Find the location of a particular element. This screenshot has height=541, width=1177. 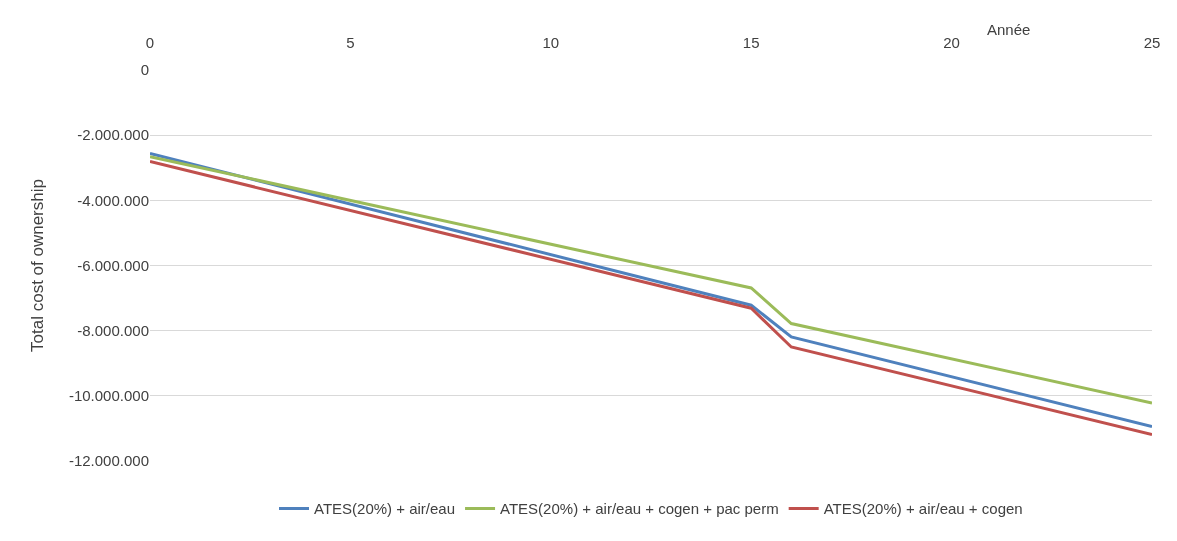

x-axis-title: Année is located at coordinates (1009, 29).